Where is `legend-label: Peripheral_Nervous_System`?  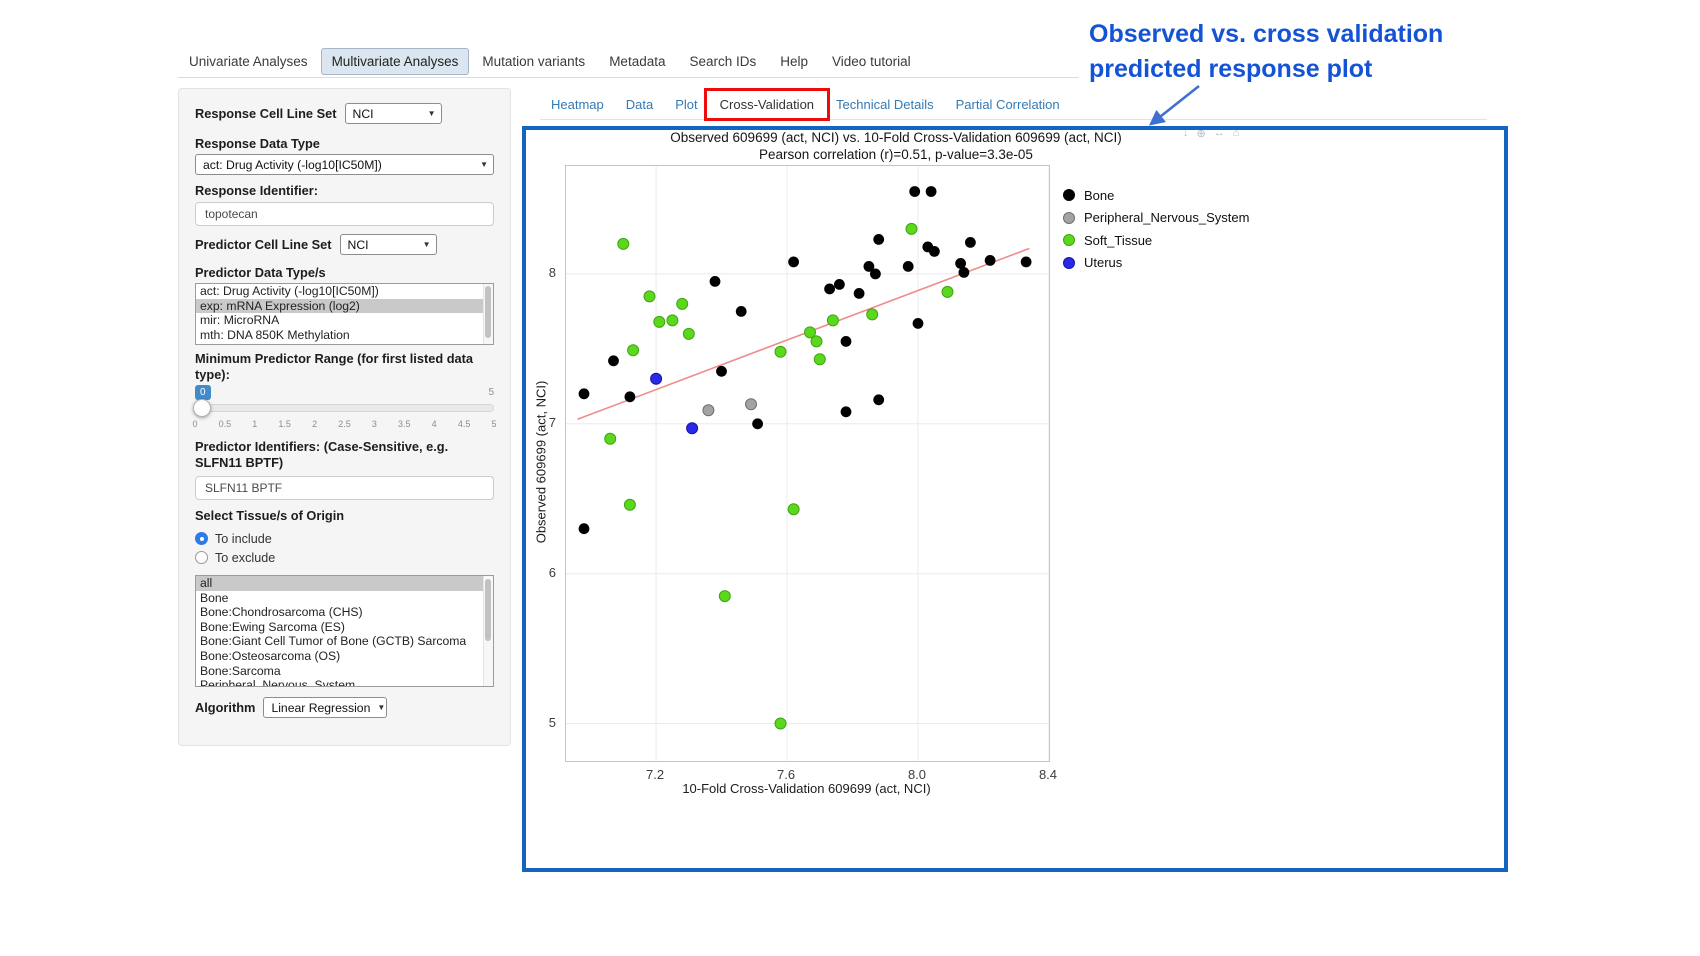 legend-label: Peripheral_Nervous_System is located at coordinates (1167, 218).